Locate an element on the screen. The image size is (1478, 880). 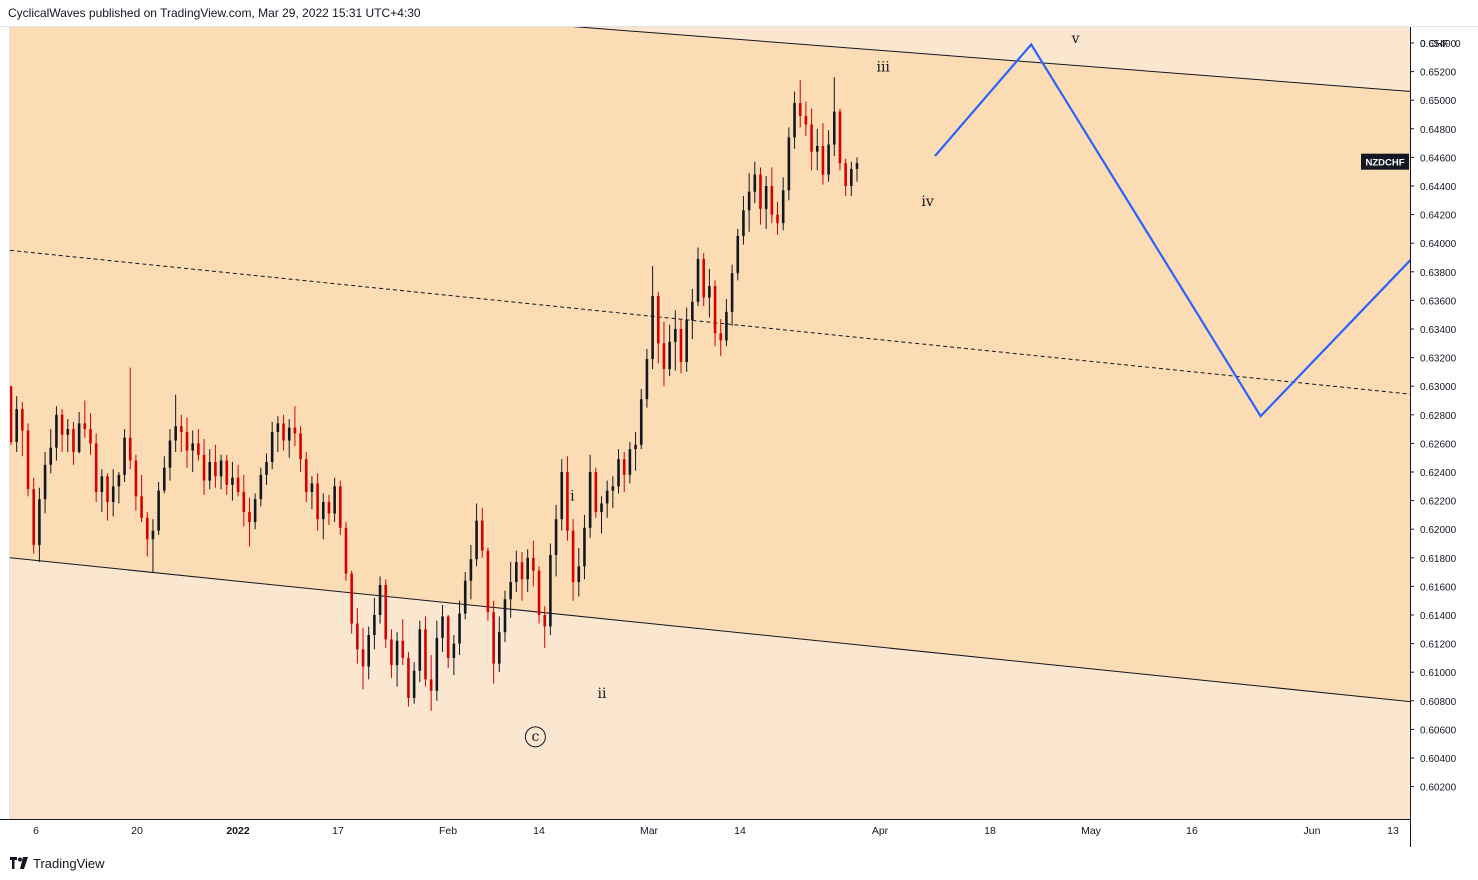
symbol-price-tag: NZDCHF is located at coordinates (1385, 161).